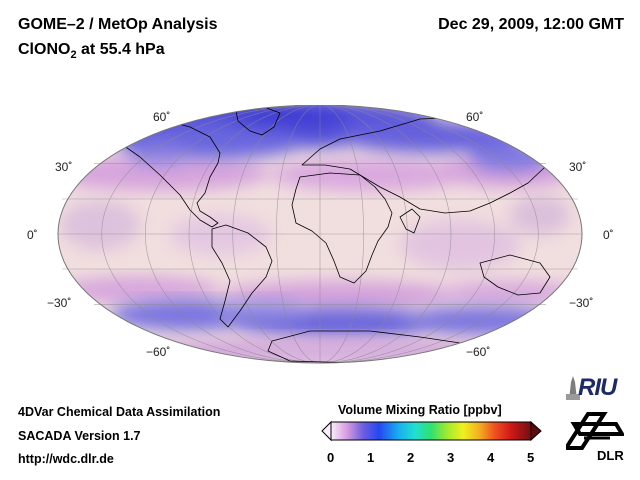 This screenshot has width=640, height=480. I want to click on lat-label-eq-right: 0˚, so click(608, 235).